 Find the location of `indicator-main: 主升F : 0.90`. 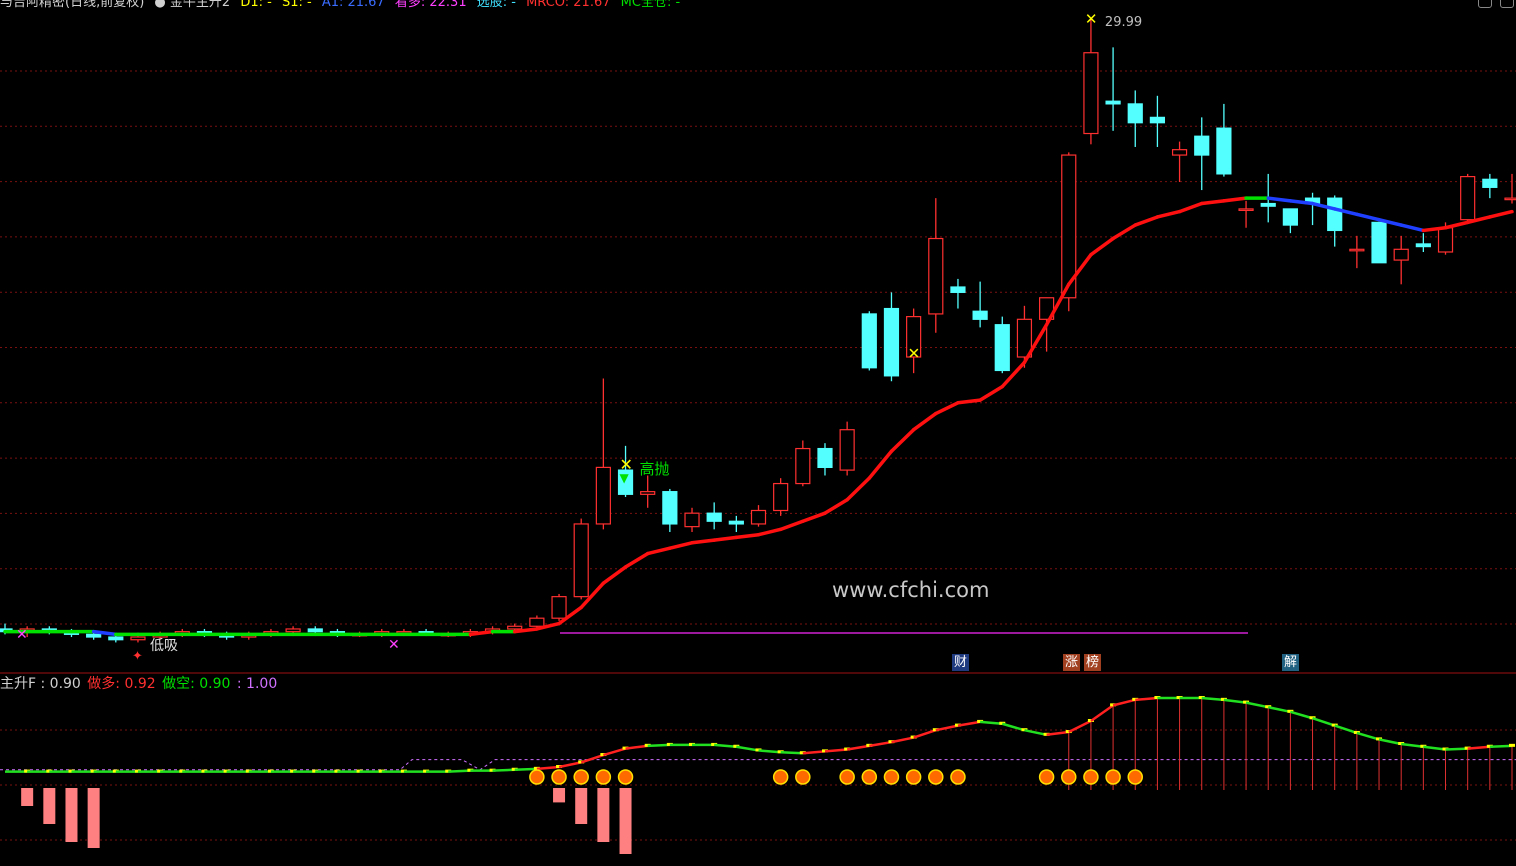

indicator-main: 主升F : 0.90 is located at coordinates (40, 684).